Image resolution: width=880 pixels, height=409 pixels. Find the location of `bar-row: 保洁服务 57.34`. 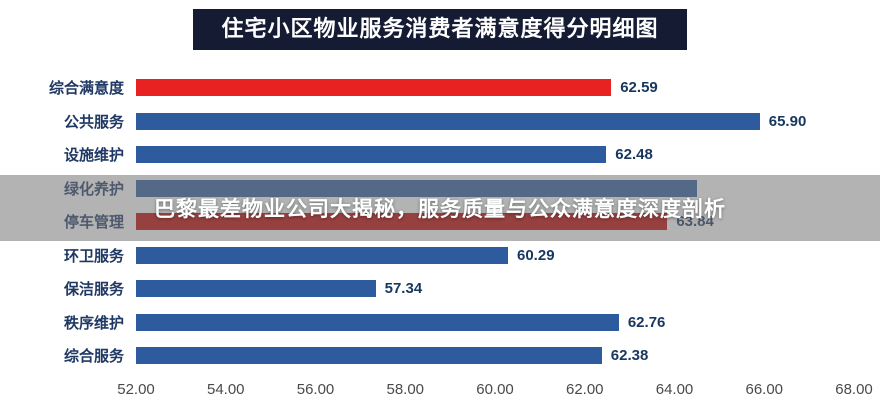

bar-row: 保洁服务 57.34 is located at coordinates (430, 289).